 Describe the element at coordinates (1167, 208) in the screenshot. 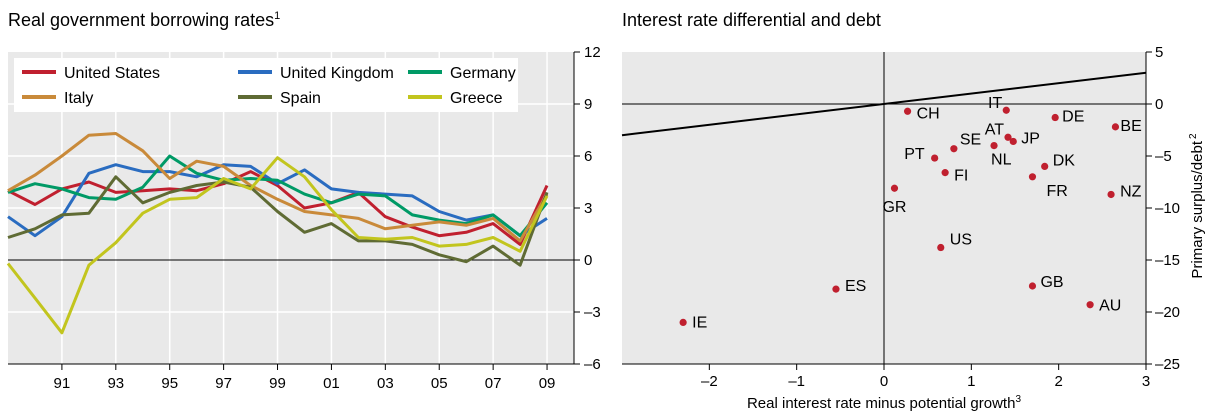

I see `y-tick-label: –10` at that location.